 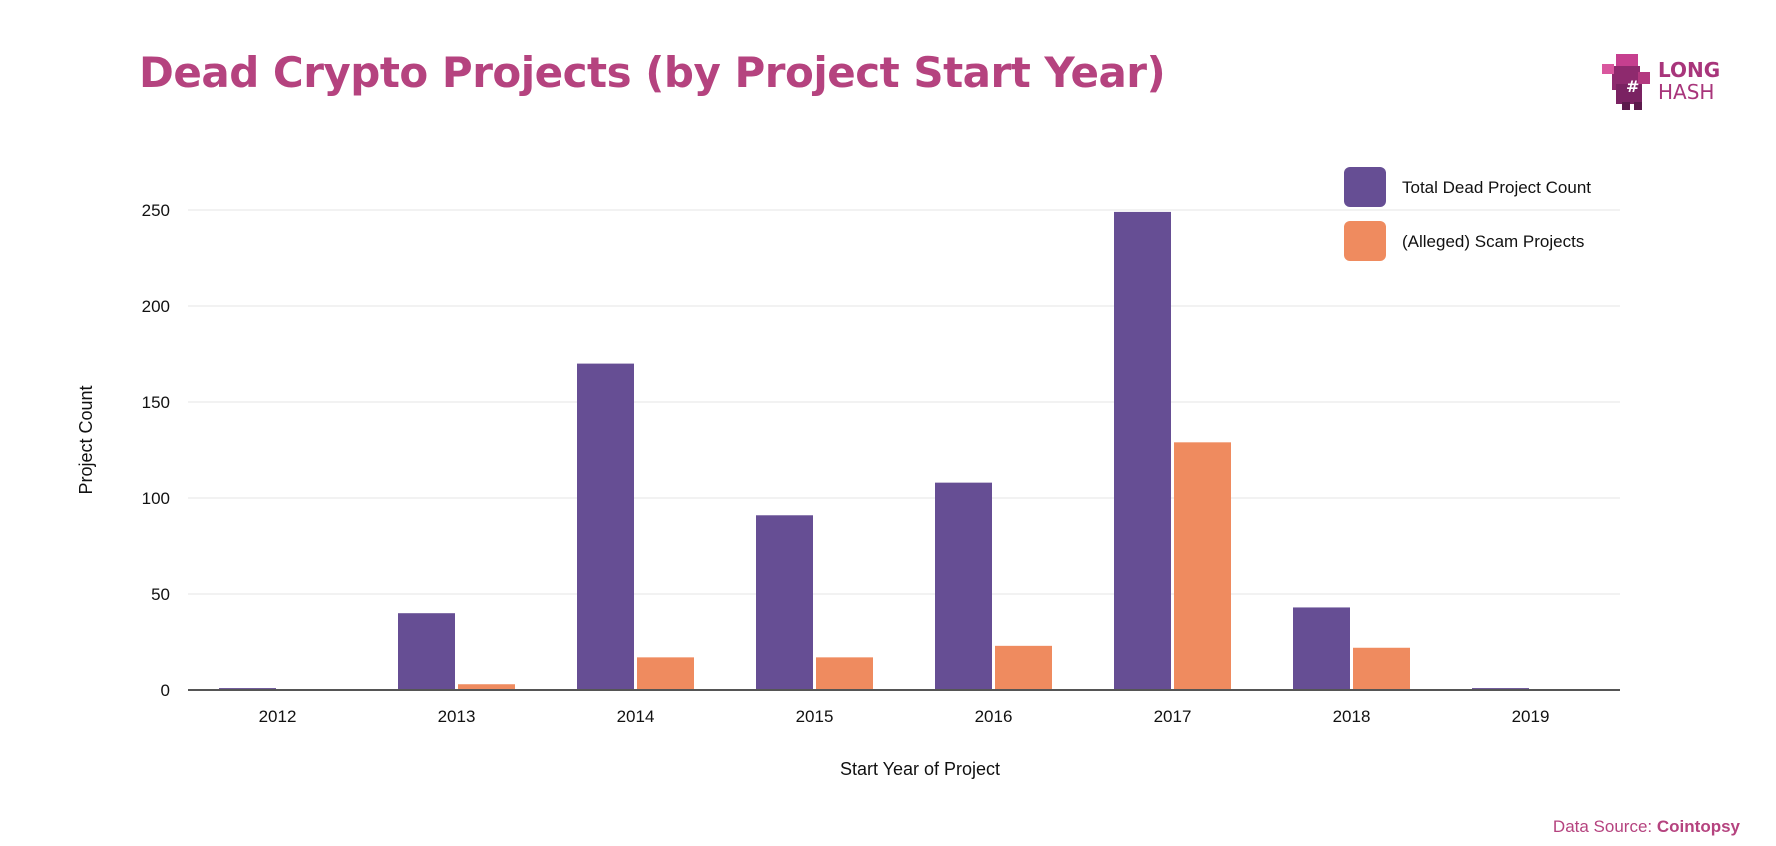 What do you see at coordinates (636, 716) in the screenshot?
I see `x-tick-label: 2014` at bounding box center [636, 716].